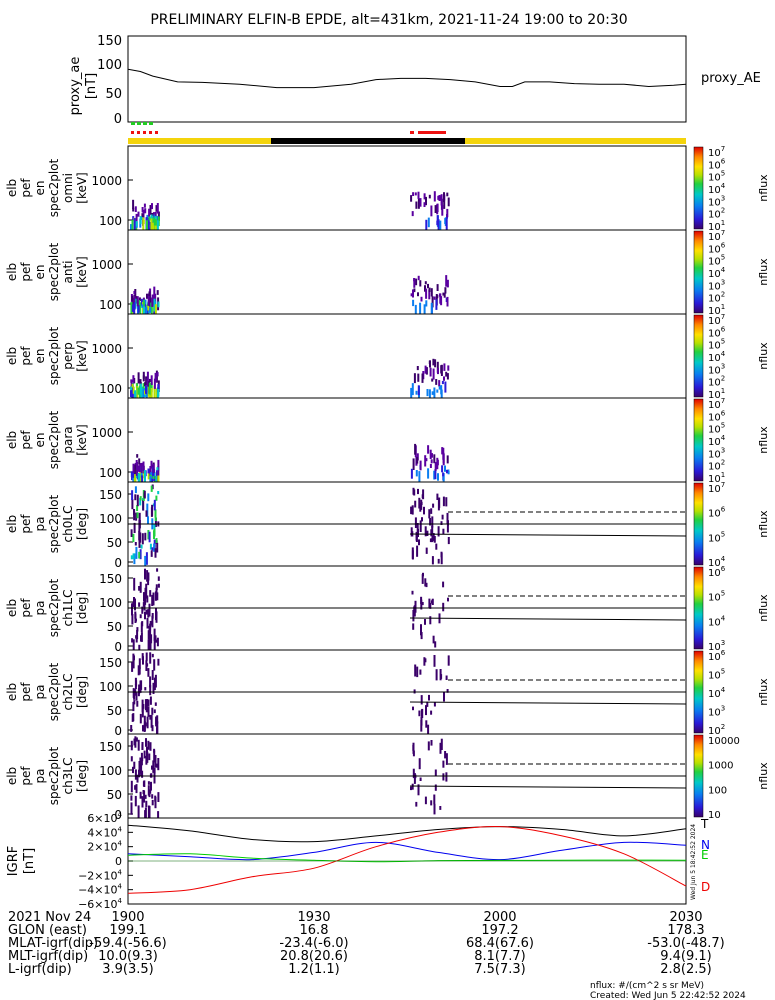 The width and height of the screenshot is (775, 1000). I want to click on colorbar-tick-label: 10⁵, so click(716, 537).